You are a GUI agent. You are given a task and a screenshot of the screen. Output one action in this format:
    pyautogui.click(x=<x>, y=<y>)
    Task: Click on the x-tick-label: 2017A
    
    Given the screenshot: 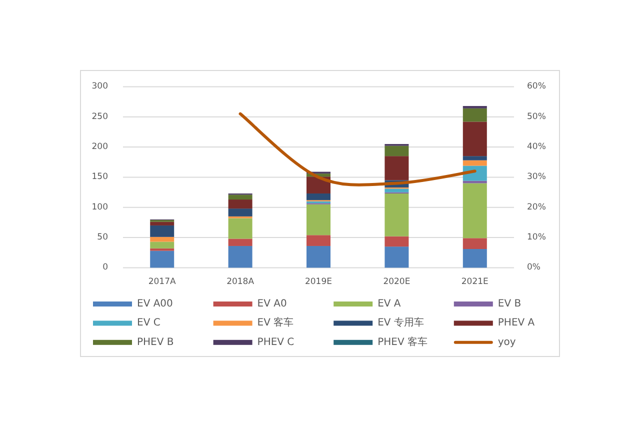 What is the action you would take?
    pyautogui.click(x=162, y=282)
    